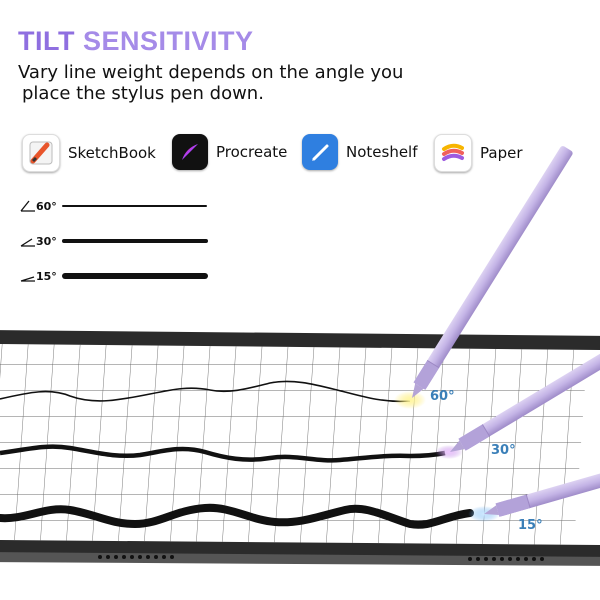 The width and height of the screenshot is (600, 600). I want to click on app-procreate: Procreate, so click(229, 152).